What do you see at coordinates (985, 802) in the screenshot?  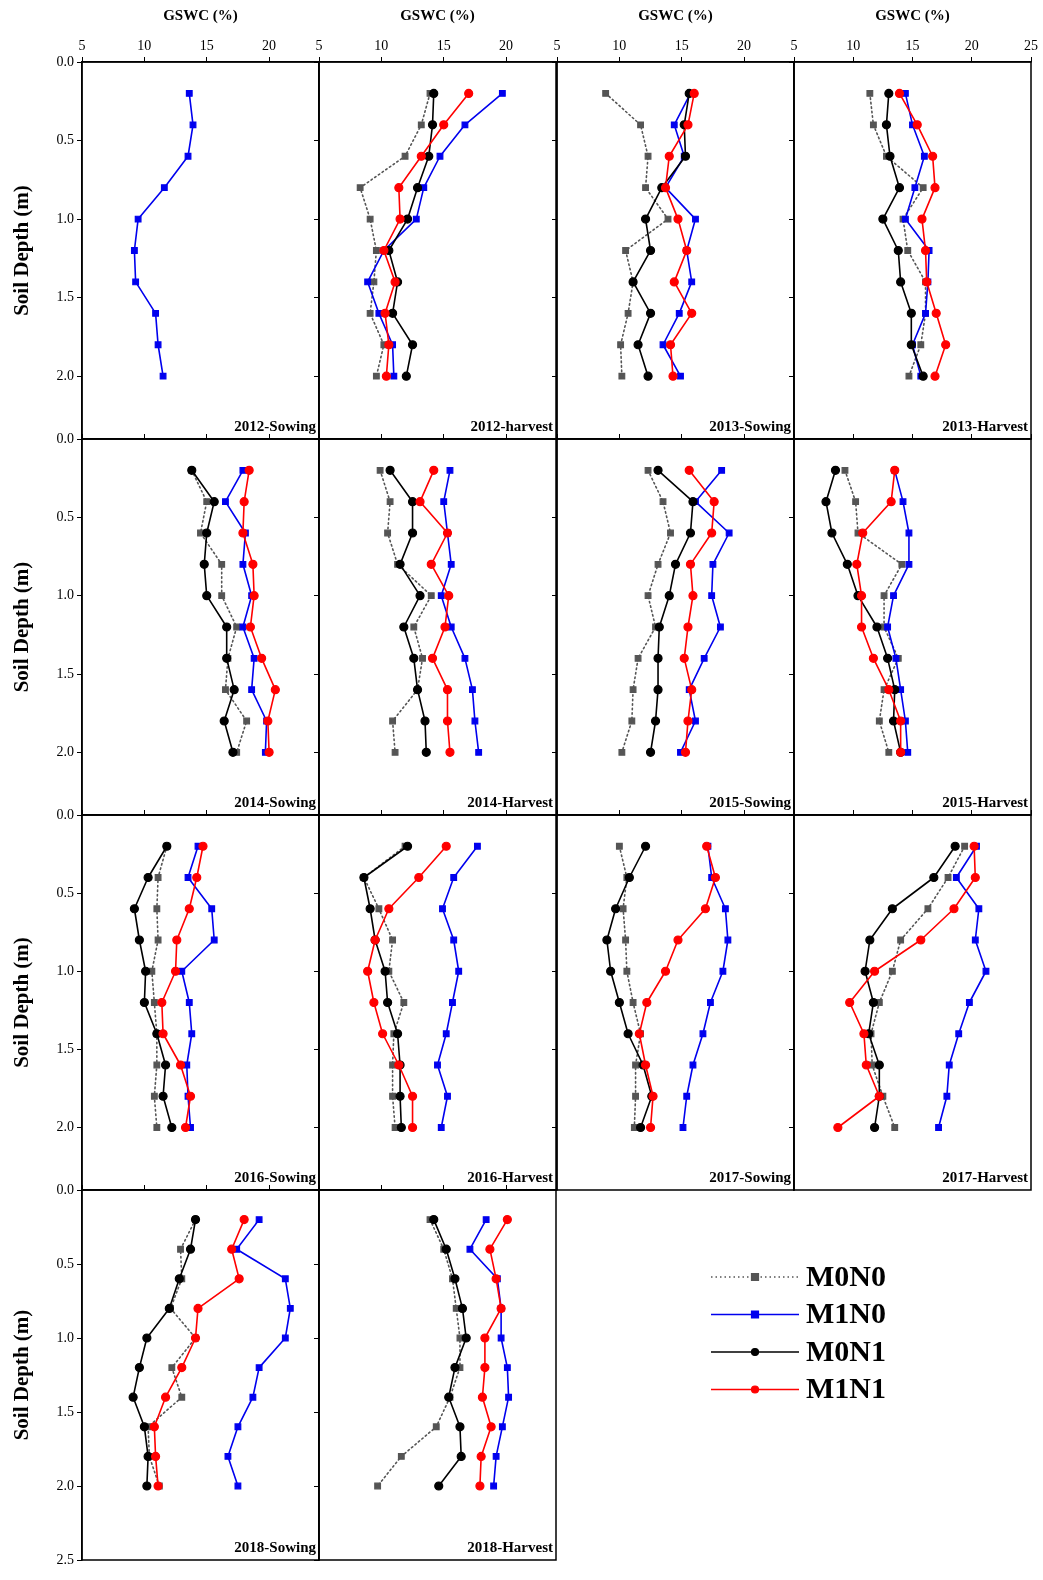 I see `text: 2015-Harvest` at bounding box center [985, 802].